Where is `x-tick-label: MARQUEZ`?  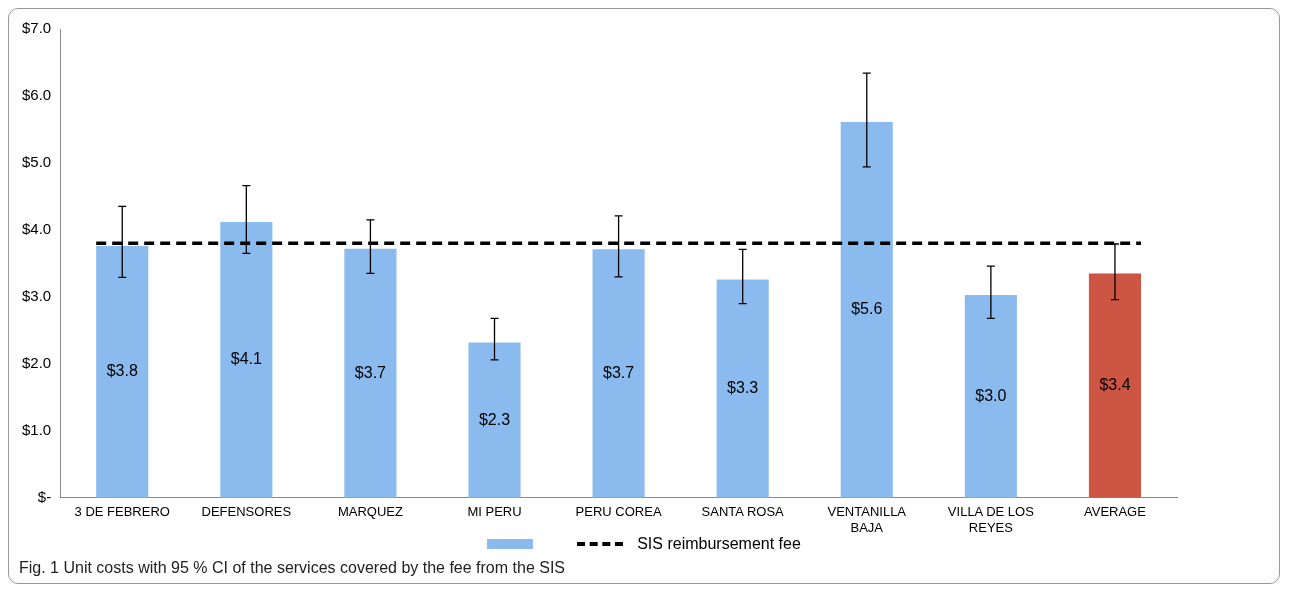
x-tick-label: MARQUEZ is located at coordinates (370, 512).